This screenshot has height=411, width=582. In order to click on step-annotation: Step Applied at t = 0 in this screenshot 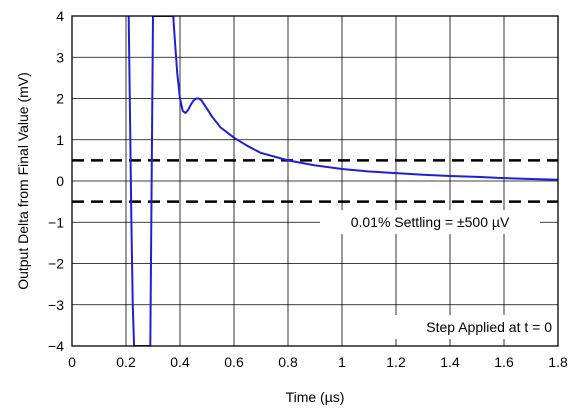, I will do `click(489, 327)`.